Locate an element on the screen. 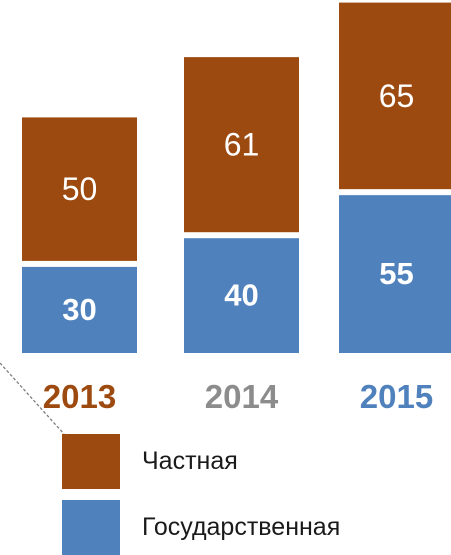  data-label-private-2013: 50 is located at coordinates (80, 189).